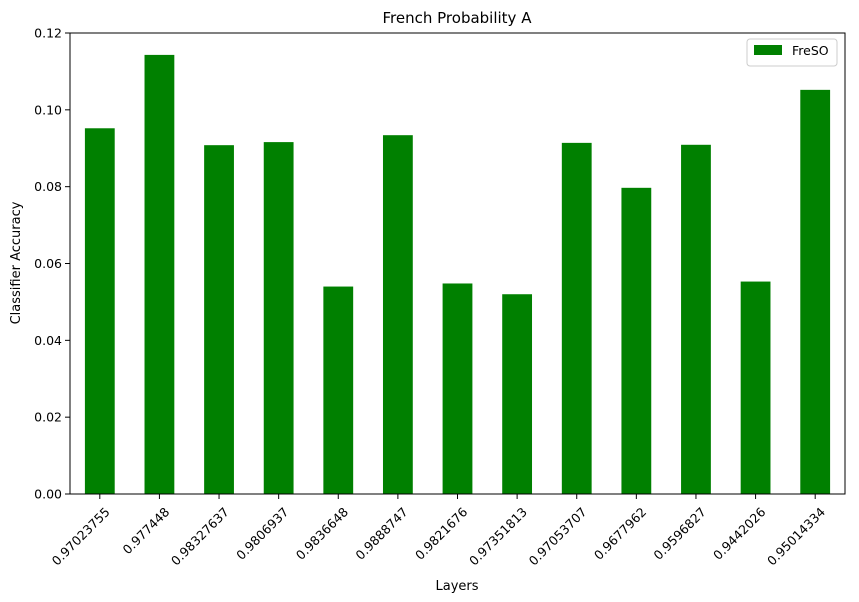 This screenshot has width=859, height=602. Describe the element at coordinates (498, 536) in the screenshot. I see `x-tick-label: 0.97351813` at that location.